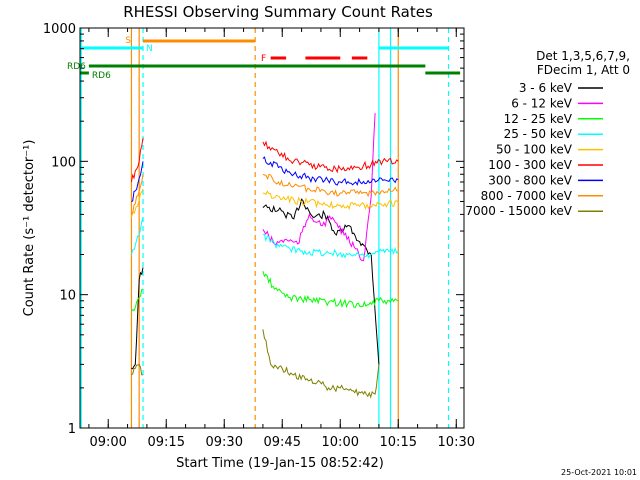 The image size is (640, 480). What do you see at coordinates (166, 442) in the screenshot?
I see `x-tick-label: 09:15` at bounding box center [166, 442].